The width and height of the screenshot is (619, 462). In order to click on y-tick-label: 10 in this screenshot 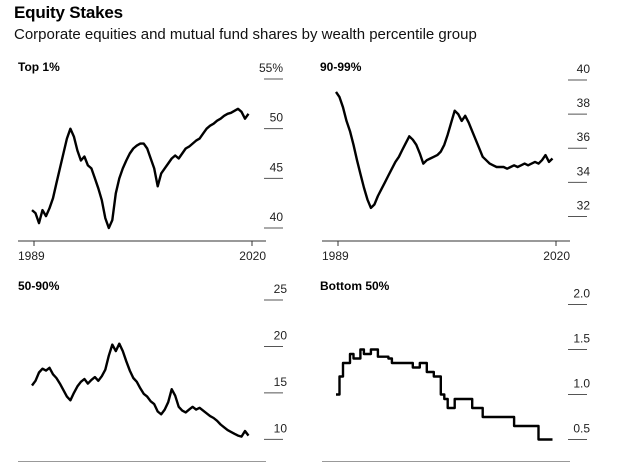, I will do `click(281, 428)`.